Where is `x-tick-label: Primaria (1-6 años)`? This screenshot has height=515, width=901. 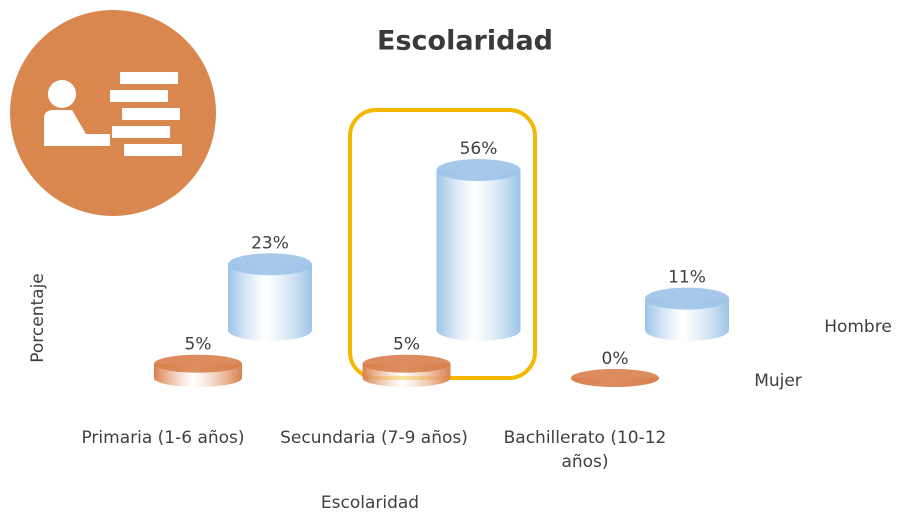 x-tick-label: Primaria (1-6 años) is located at coordinates (163, 438).